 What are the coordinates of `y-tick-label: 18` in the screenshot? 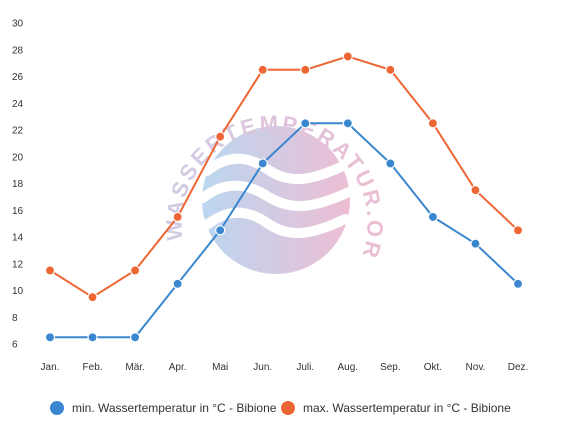 It's located at (18, 184).